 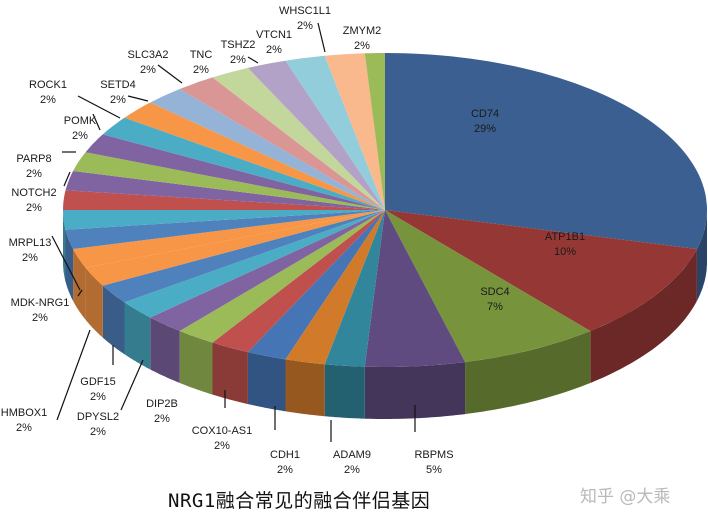 What do you see at coordinates (274, 50) in the screenshot?
I see `pct-vtcn1: 2%` at bounding box center [274, 50].